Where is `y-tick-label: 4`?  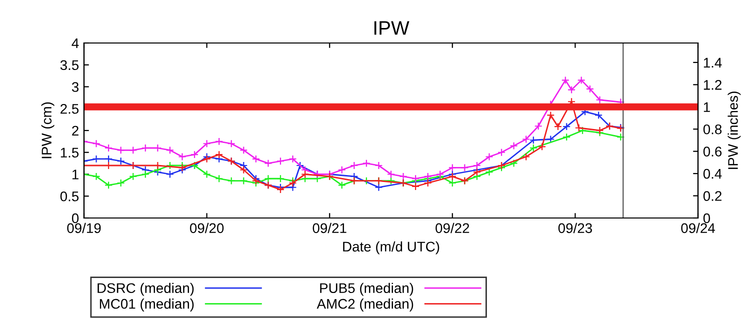
y-tick-label: 4 is located at coordinates (75, 43).